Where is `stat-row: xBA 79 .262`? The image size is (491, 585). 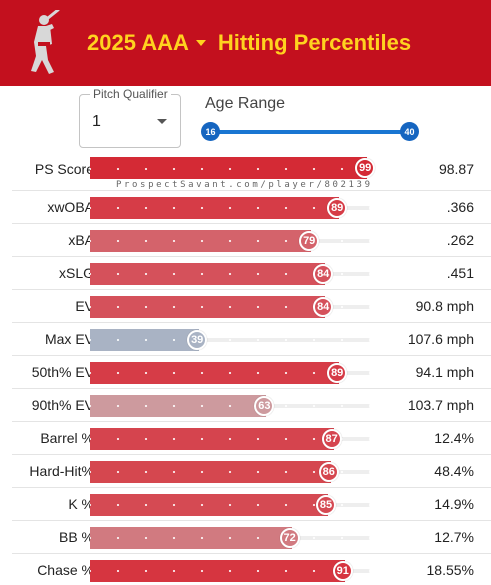
stat-row: xBA 79 .262 is located at coordinates (251, 239).